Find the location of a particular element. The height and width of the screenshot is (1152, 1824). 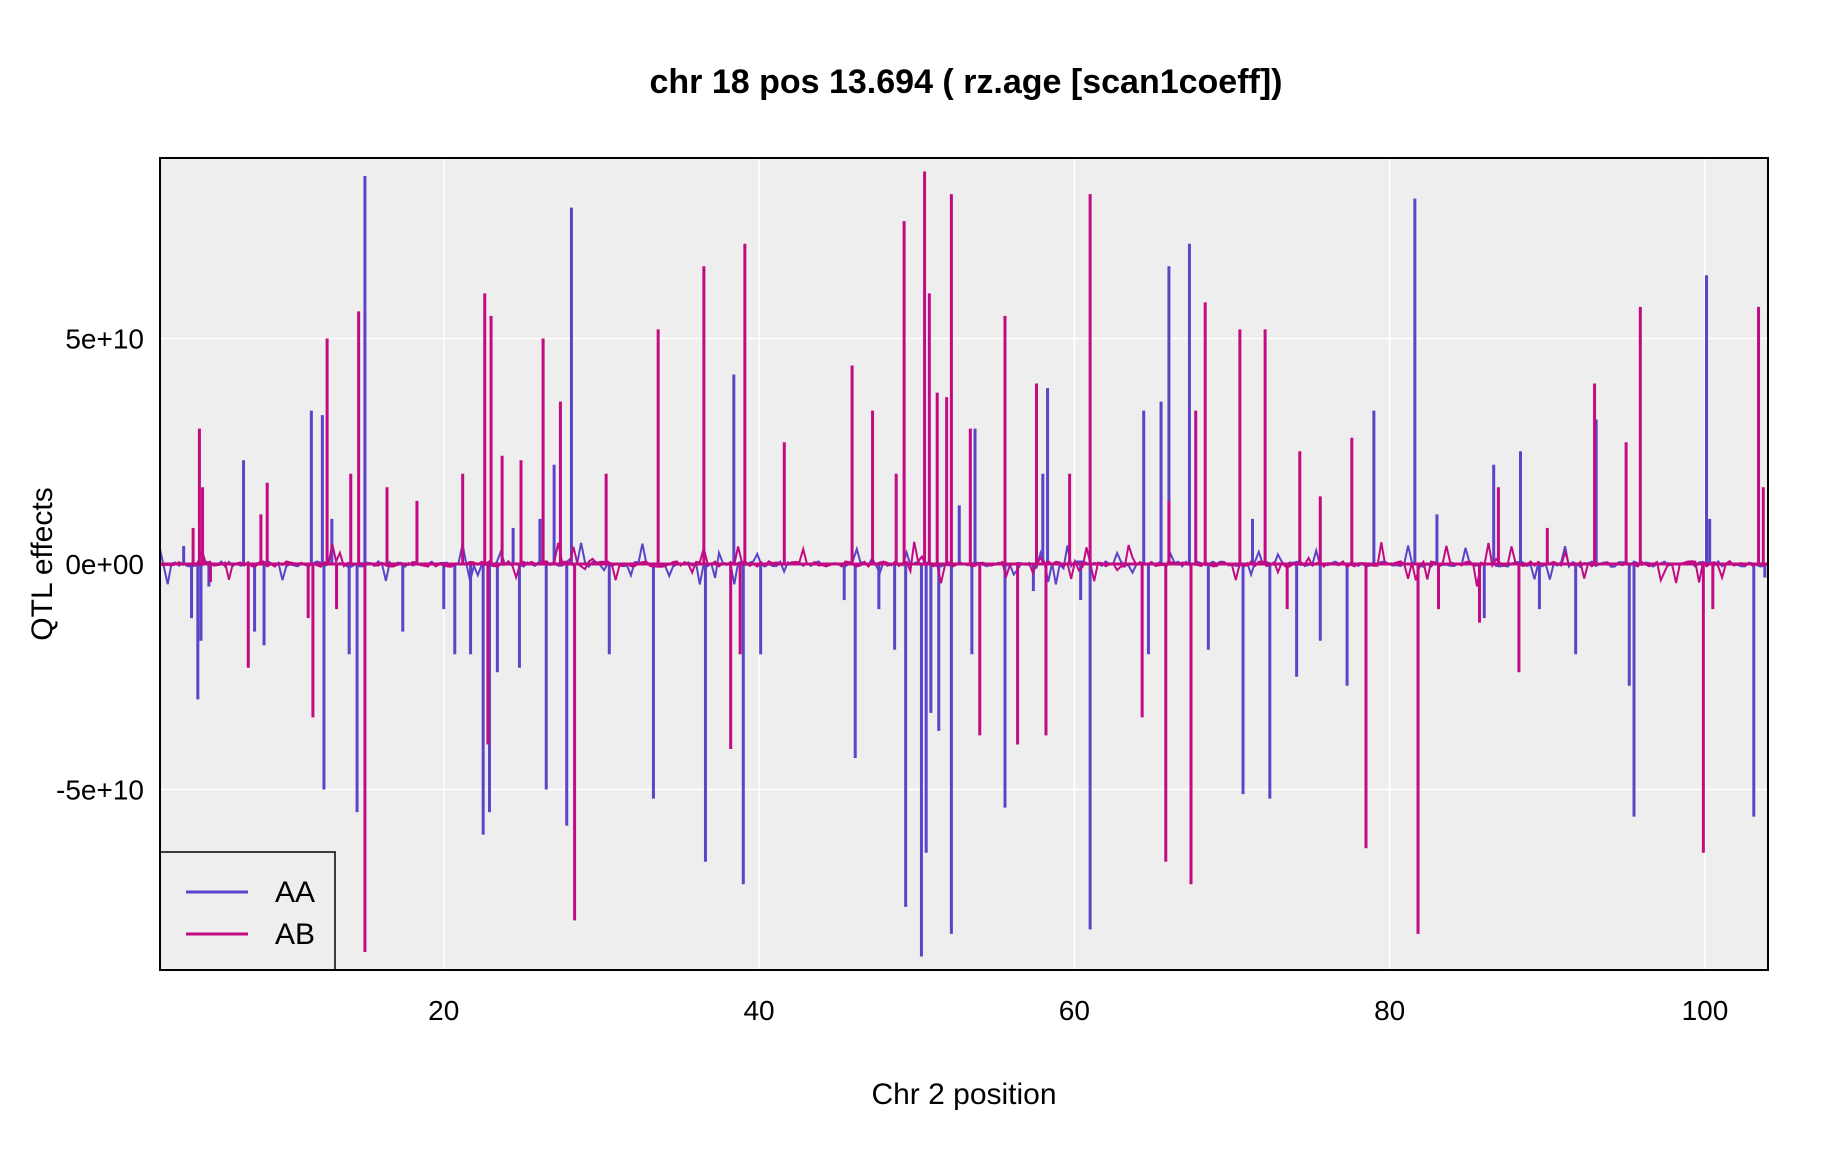

y-axis: 5e+10 0e+00 -5e+10 is located at coordinates (100, 564).